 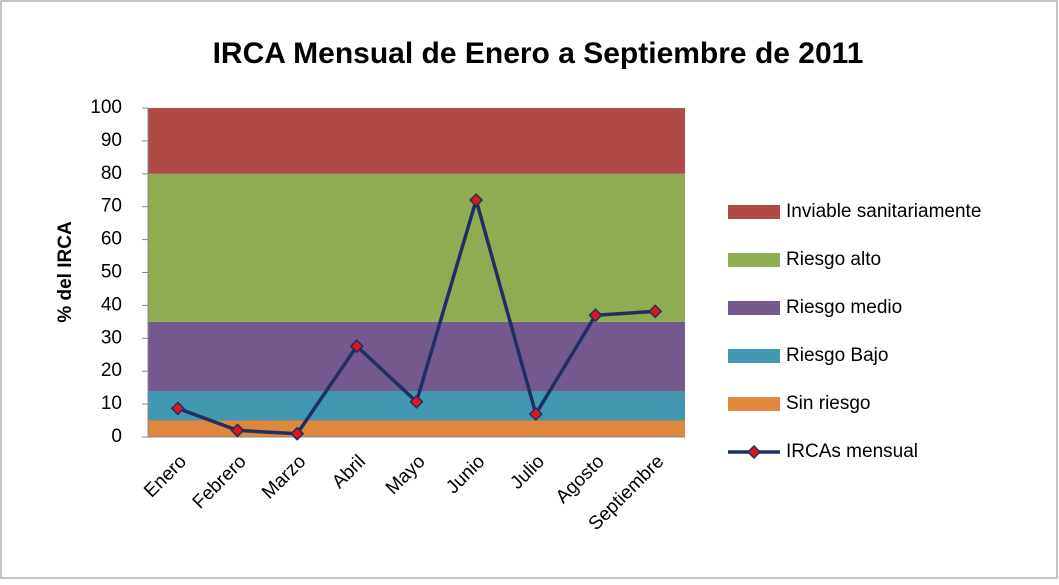 What do you see at coordinates (111, 370) in the screenshot?
I see `y-tick-label: 20` at bounding box center [111, 370].